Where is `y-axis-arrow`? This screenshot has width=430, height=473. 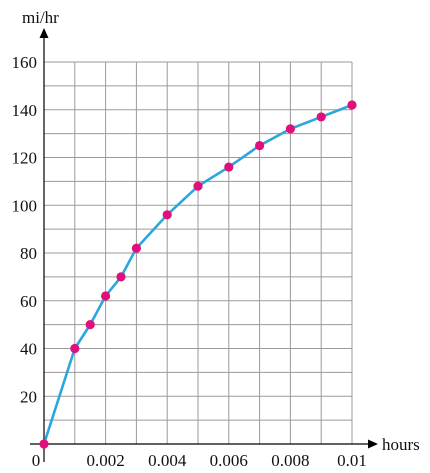 y-axis-arrow is located at coordinates (44, 33).